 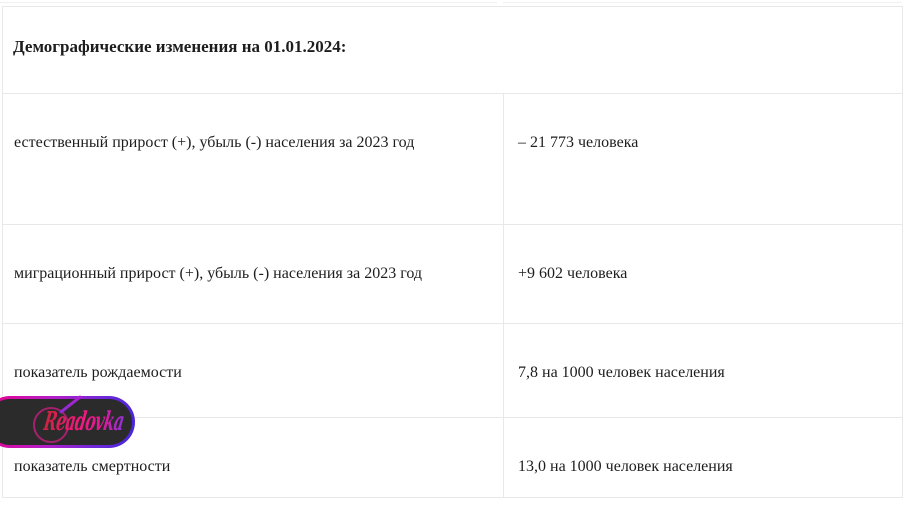 I want to click on row-label: показатель смертности, so click(x=253, y=457).